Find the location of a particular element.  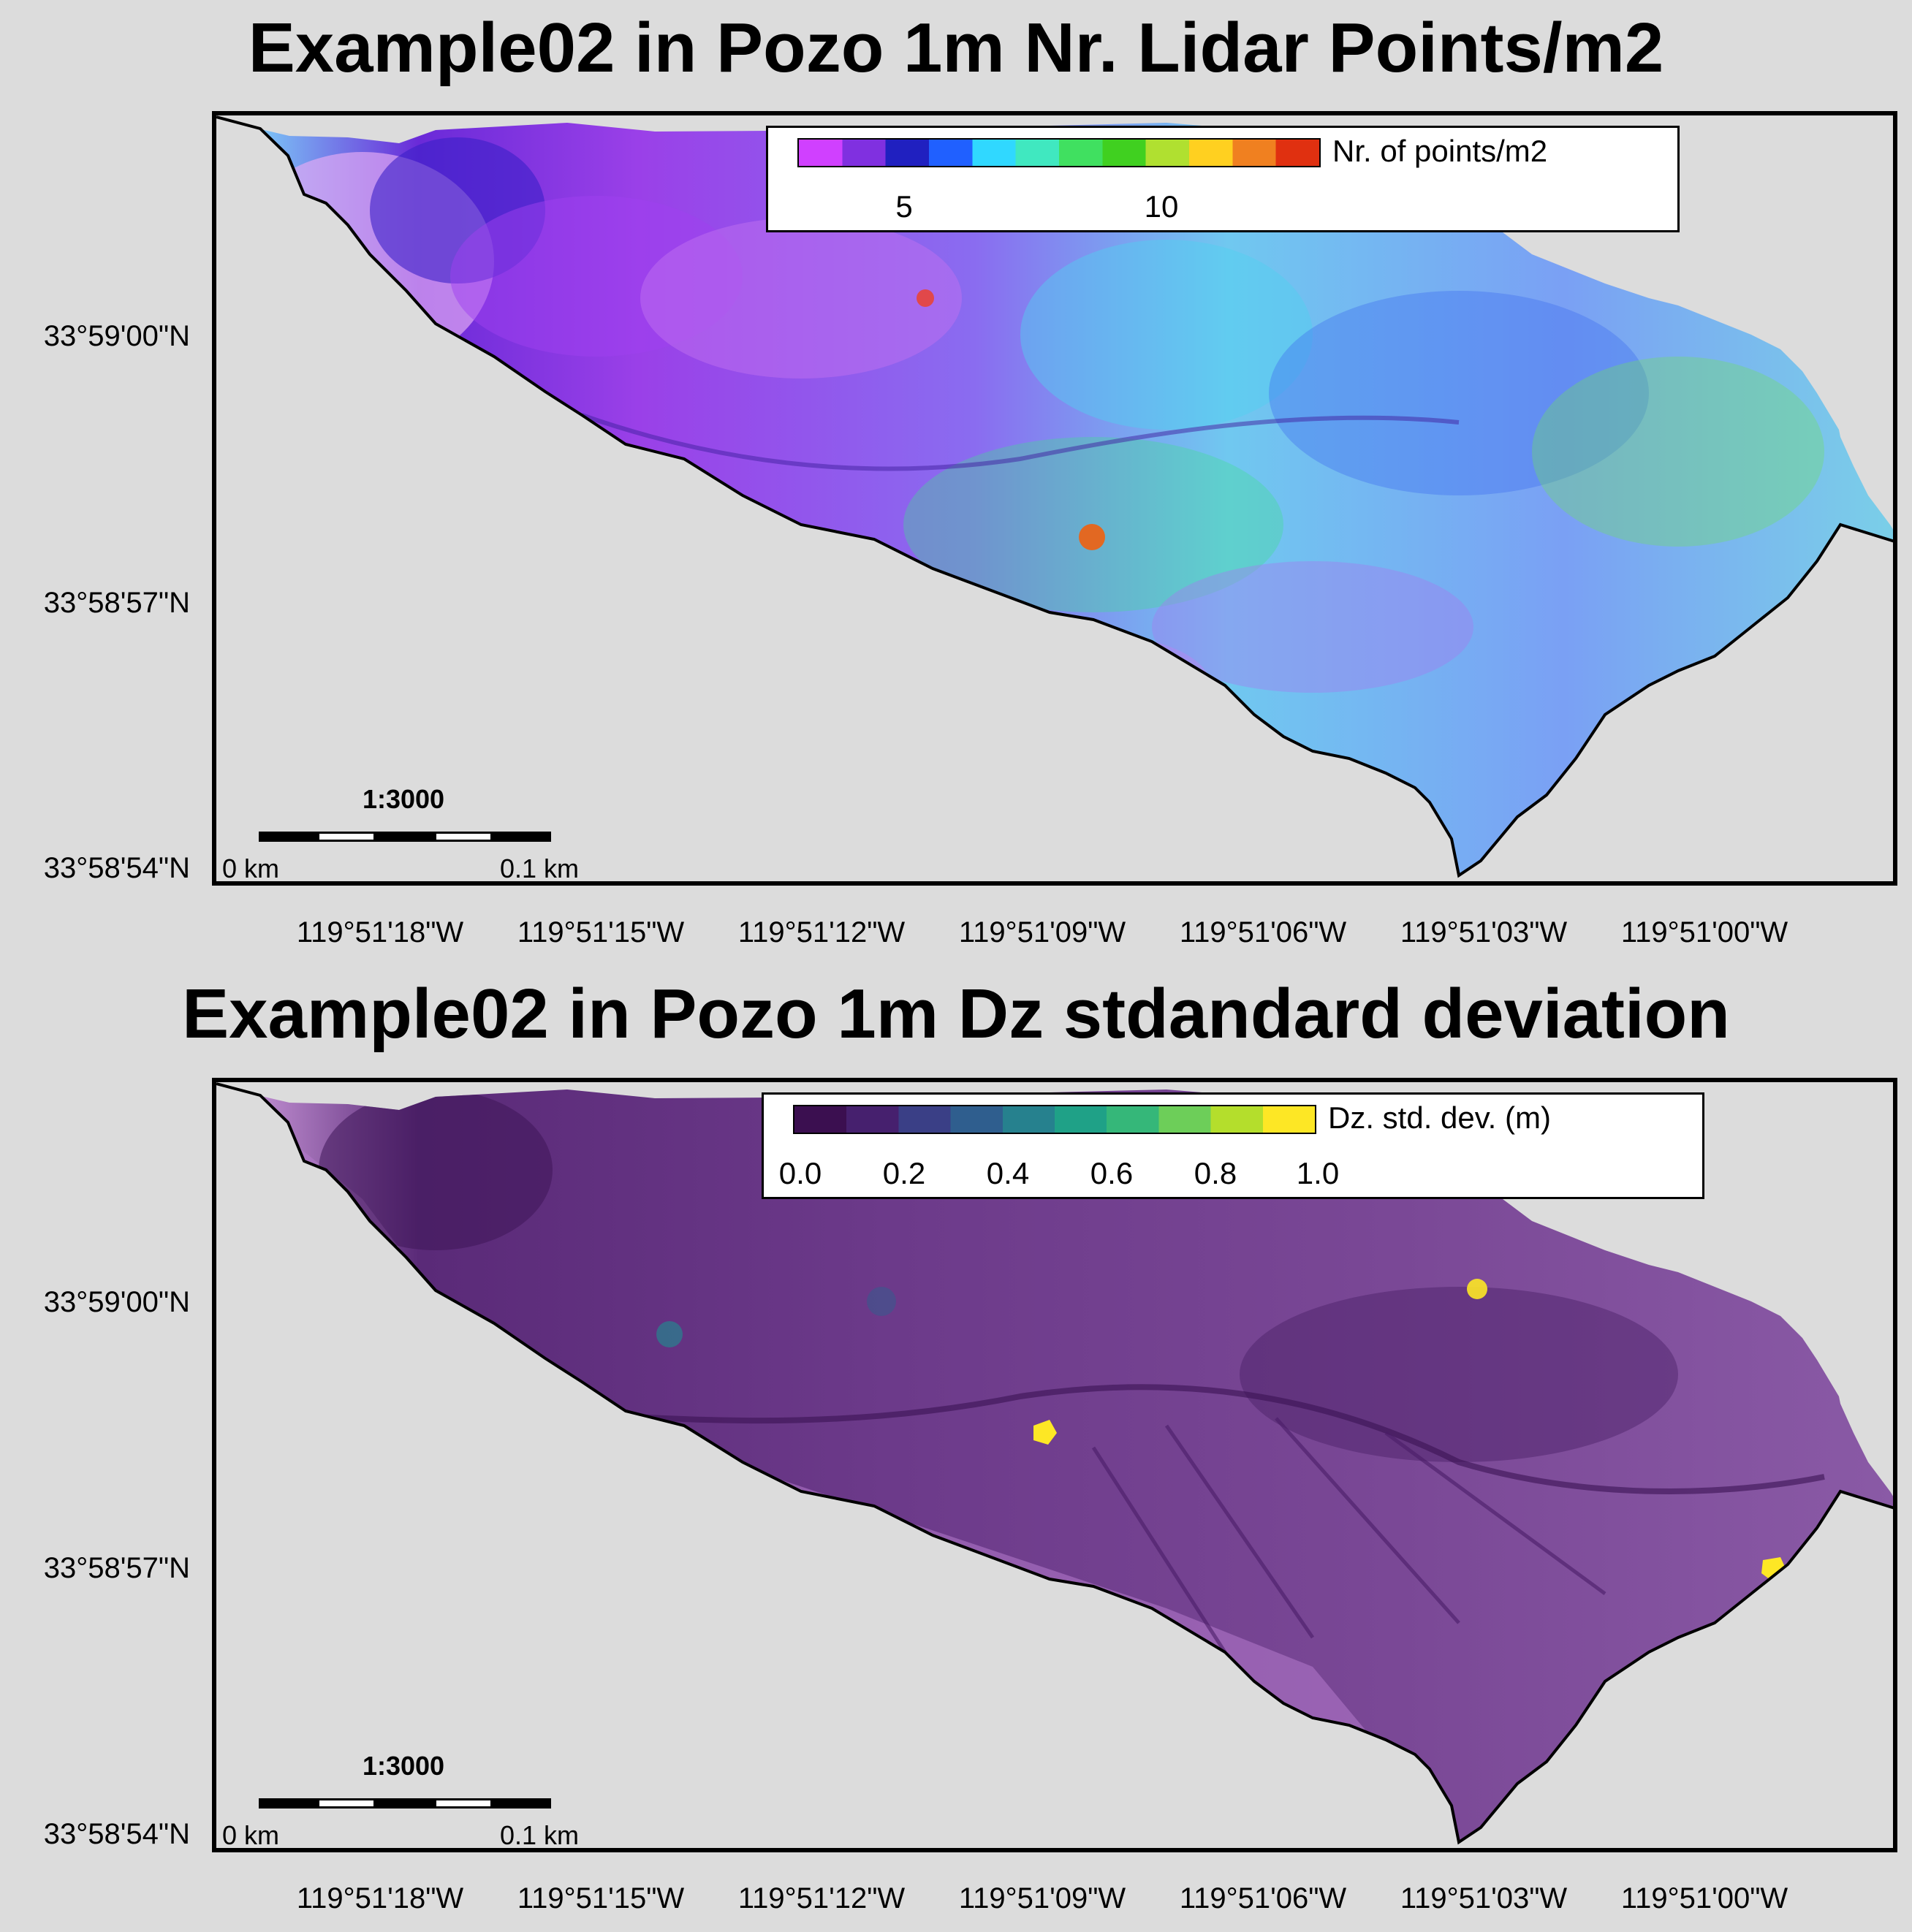

legend-tick: 1.0 is located at coordinates (1318, 1173).